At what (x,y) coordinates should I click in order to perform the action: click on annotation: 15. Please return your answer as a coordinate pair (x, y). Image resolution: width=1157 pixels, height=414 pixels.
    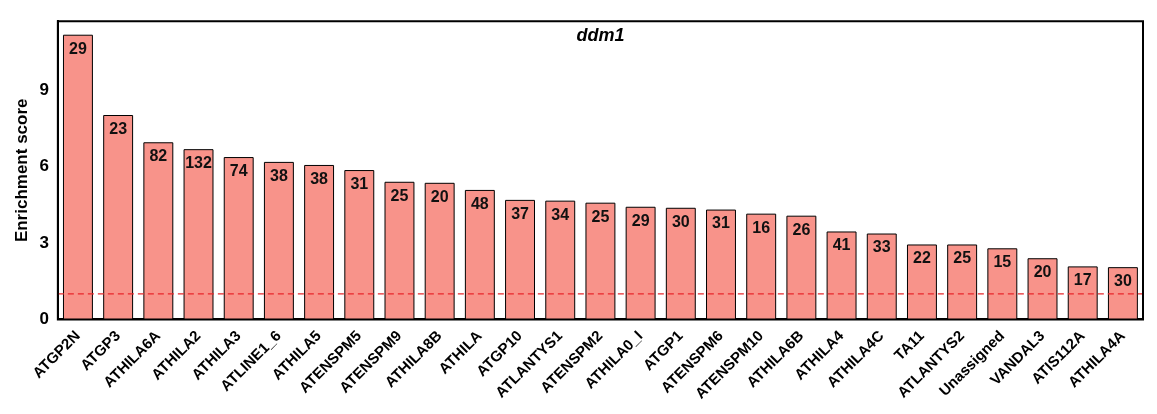
    Looking at the image, I should click on (1002, 262).